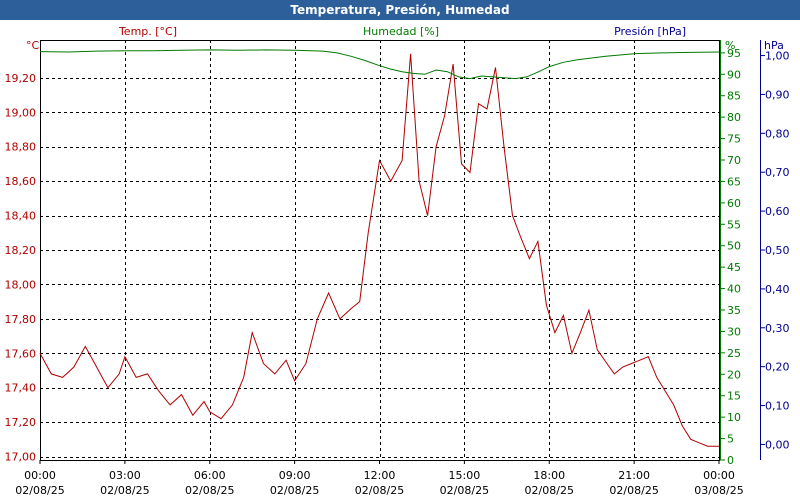 The height and width of the screenshot is (500, 800). I want to click on humidity-tick-label: 15, so click(734, 396).